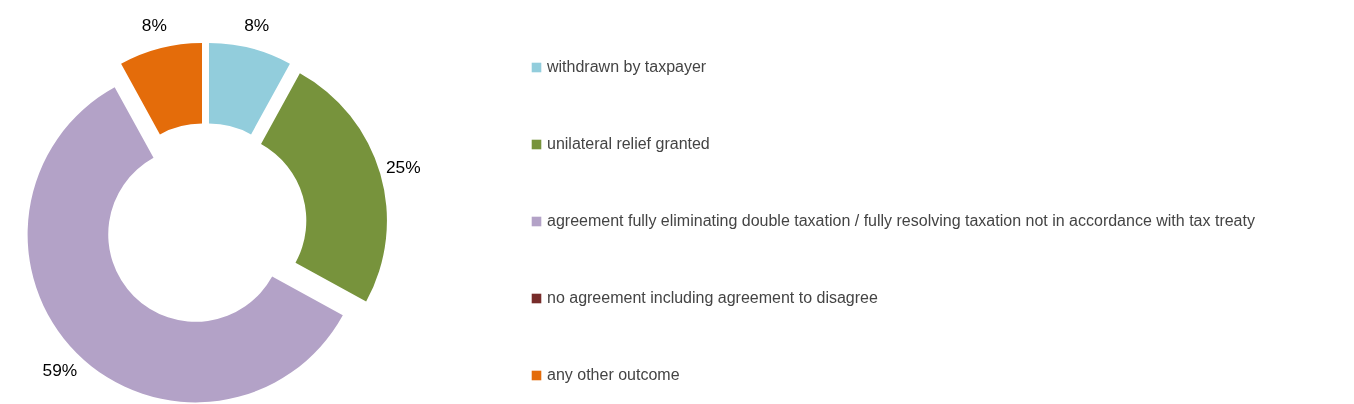 The height and width of the screenshot is (404, 1354). What do you see at coordinates (901, 221) in the screenshot?
I see `legend-label: agreement fully eliminating double taxation / fully resolving taxation not in accordance with tax treaty` at bounding box center [901, 221].